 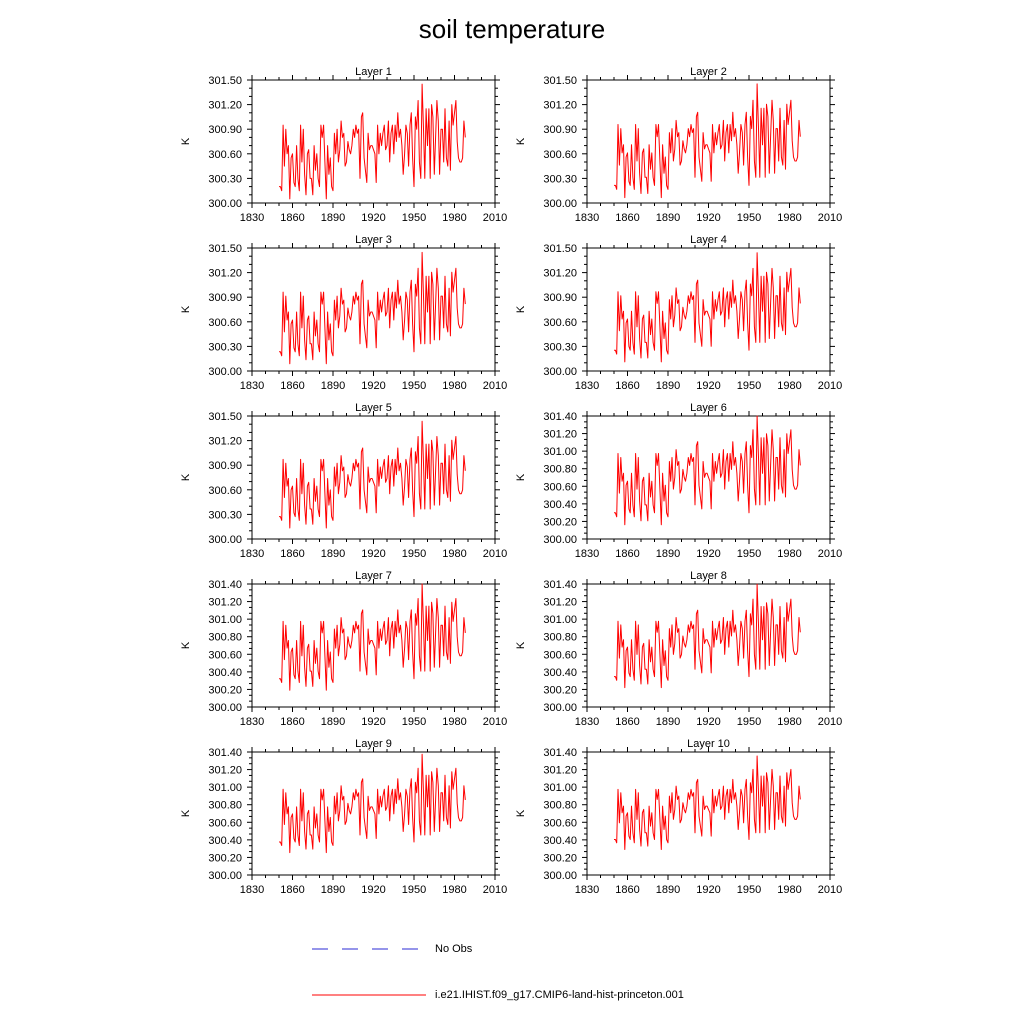 I want to click on chart-title: soil temperature, so click(x=512, y=29).